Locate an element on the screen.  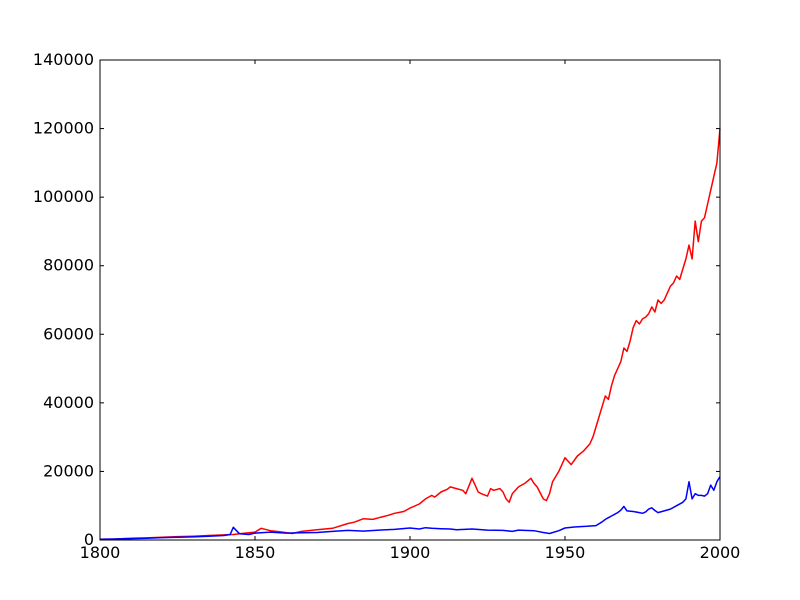
y-tick-label: 60000 is located at coordinates (68, 333).